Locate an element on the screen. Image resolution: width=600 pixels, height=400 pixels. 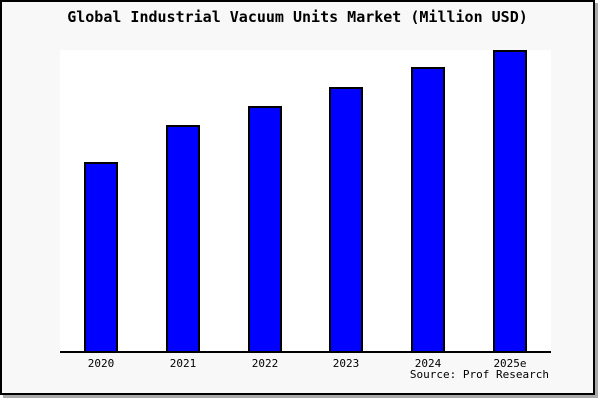
bar-2020 is located at coordinates (101, 256).